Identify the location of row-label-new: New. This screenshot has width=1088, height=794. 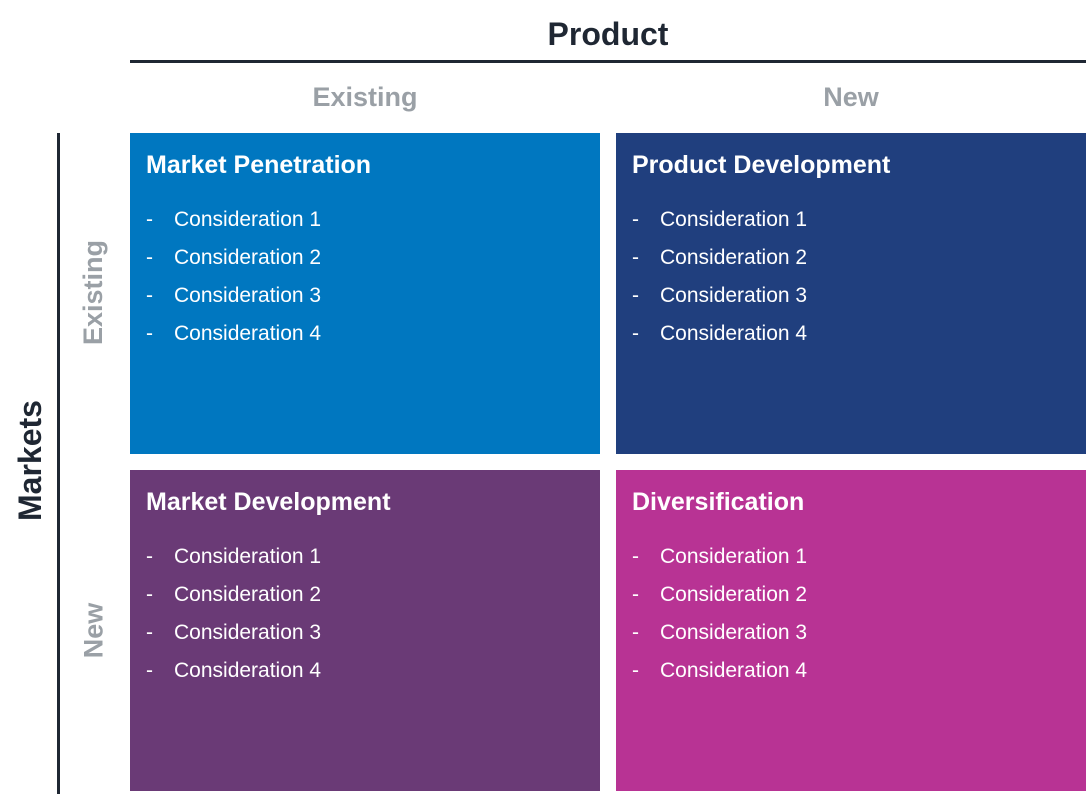
(93, 630).